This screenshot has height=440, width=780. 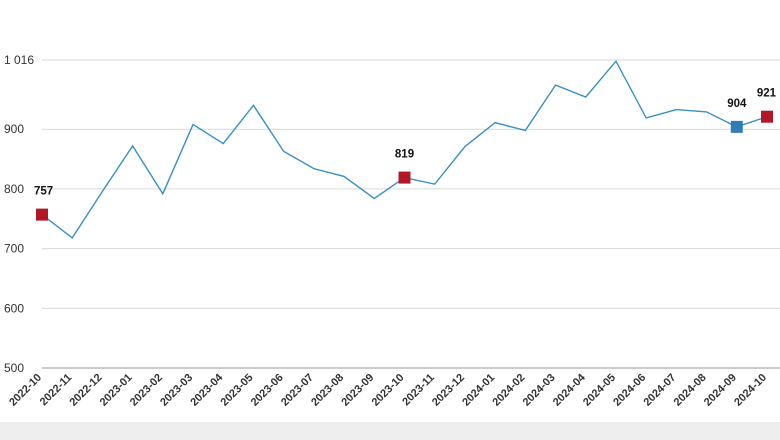 What do you see at coordinates (176, 390) in the screenshot?
I see `x-tick-label: 2023-03` at bounding box center [176, 390].